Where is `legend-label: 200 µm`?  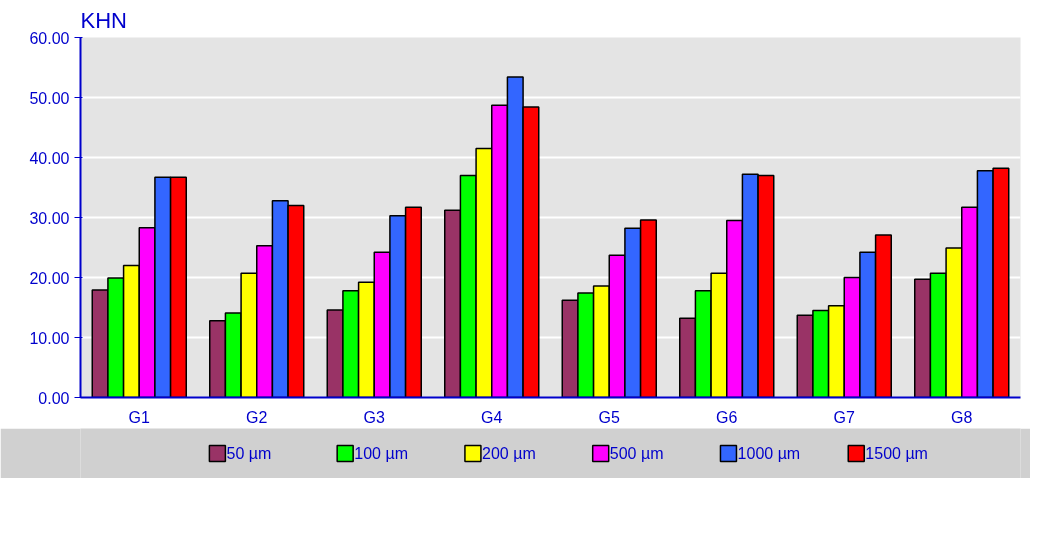 legend-label: 200 µm is located at coordinates (509, 453).